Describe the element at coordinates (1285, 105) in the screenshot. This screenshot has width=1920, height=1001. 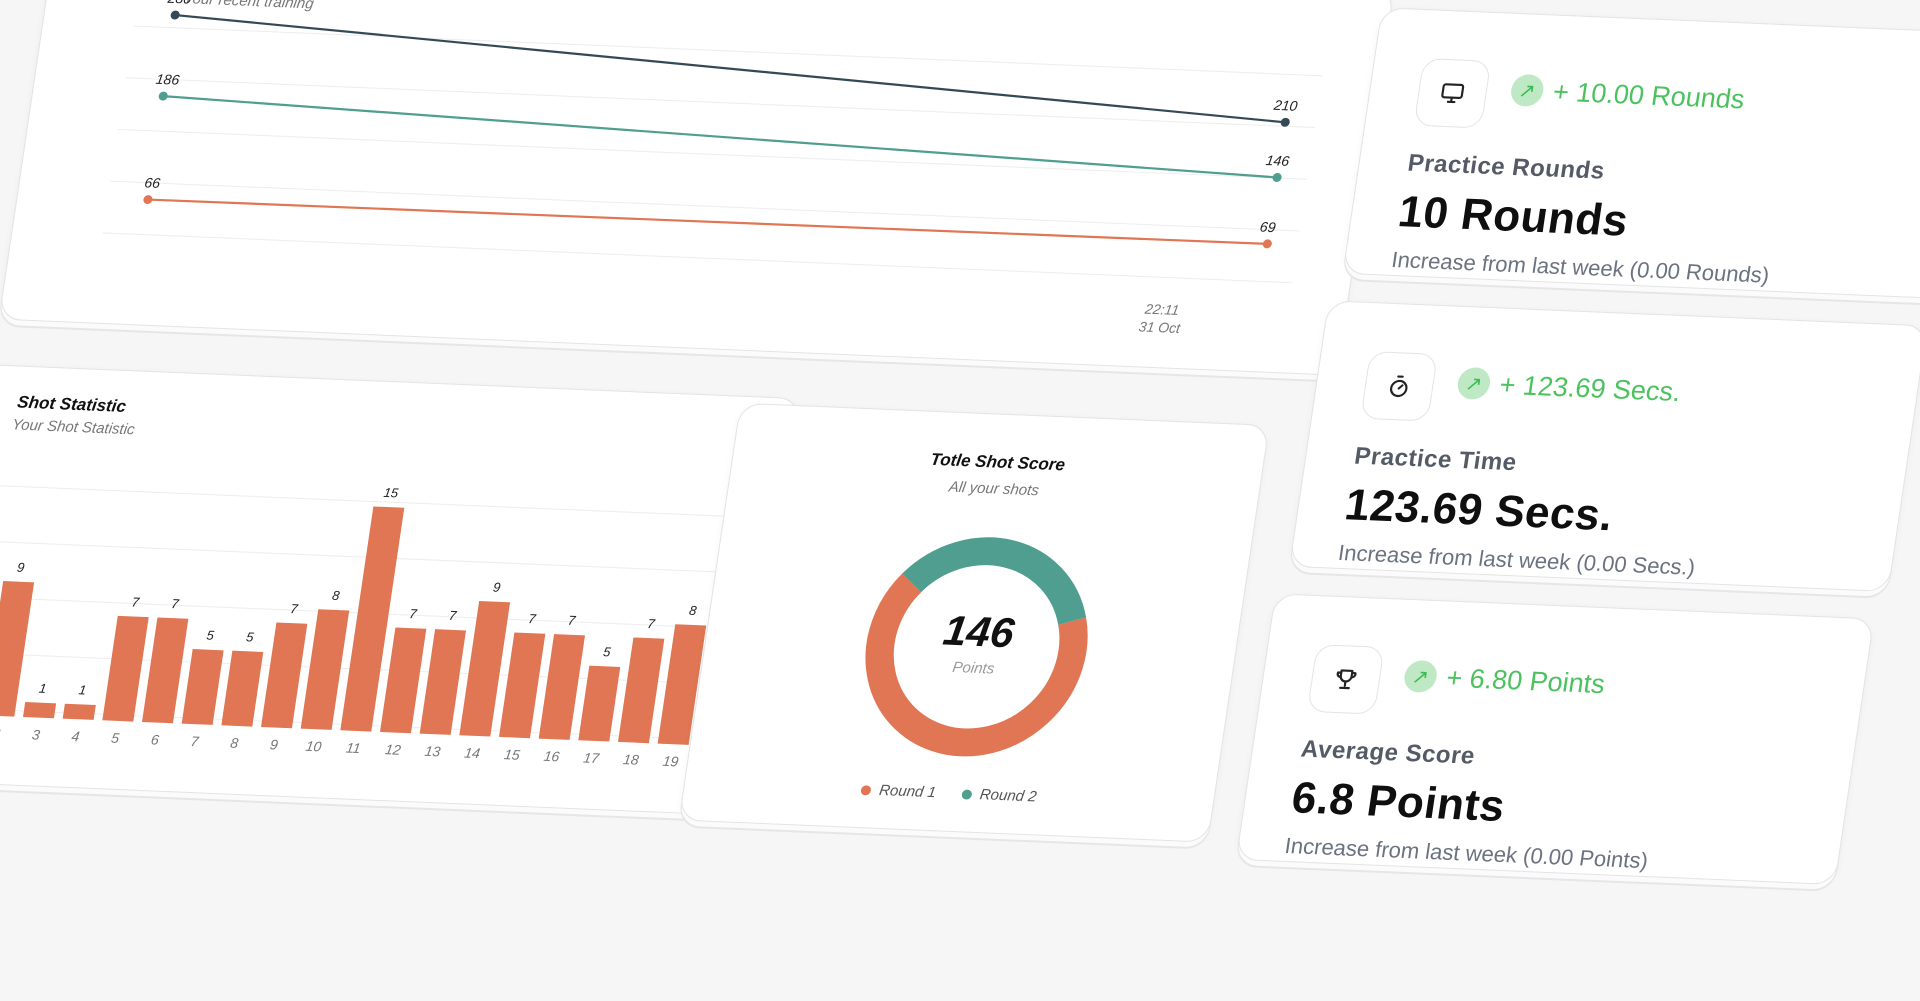
I see `point-value-label: 210` at that location.